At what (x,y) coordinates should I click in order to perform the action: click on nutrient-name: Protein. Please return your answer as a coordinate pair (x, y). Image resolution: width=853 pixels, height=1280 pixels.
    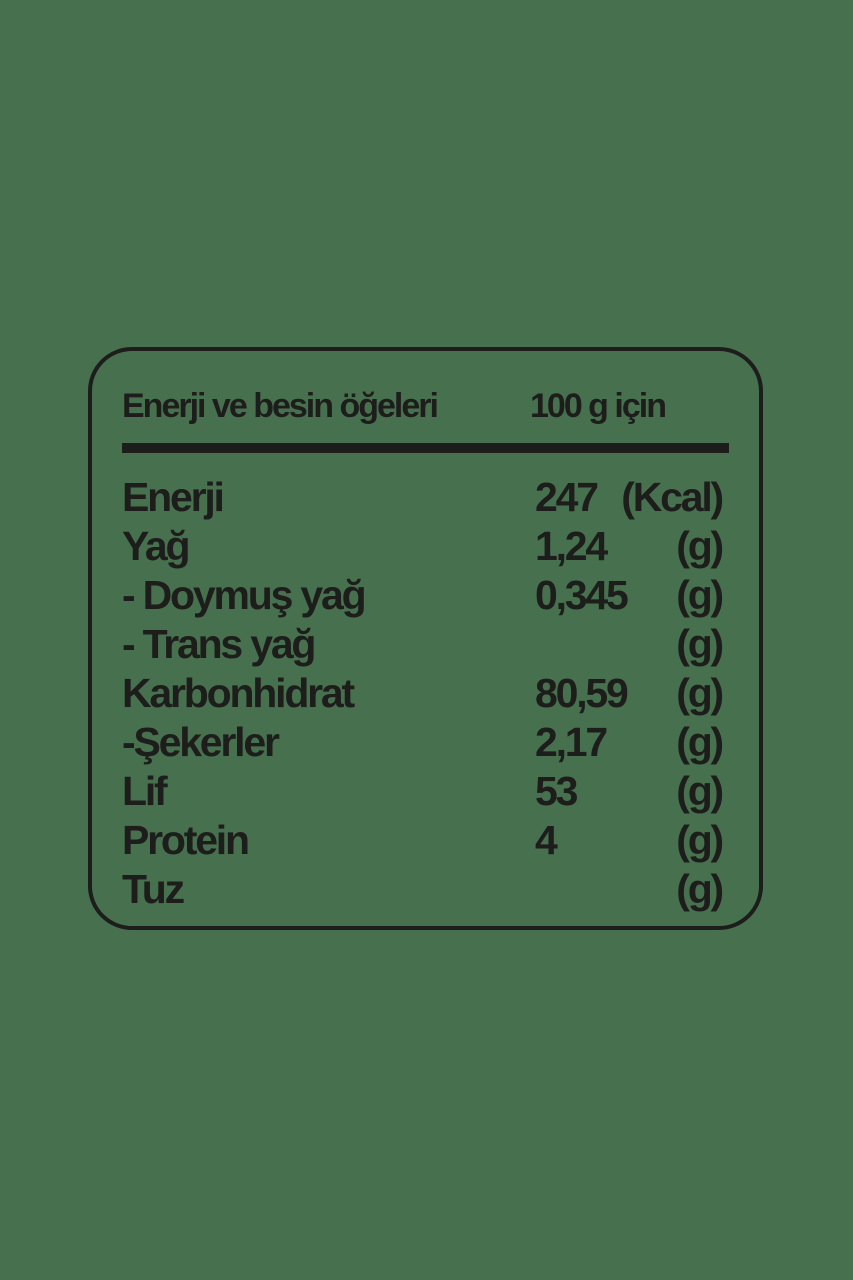
    Looking at the image, I should click on (186, 840).